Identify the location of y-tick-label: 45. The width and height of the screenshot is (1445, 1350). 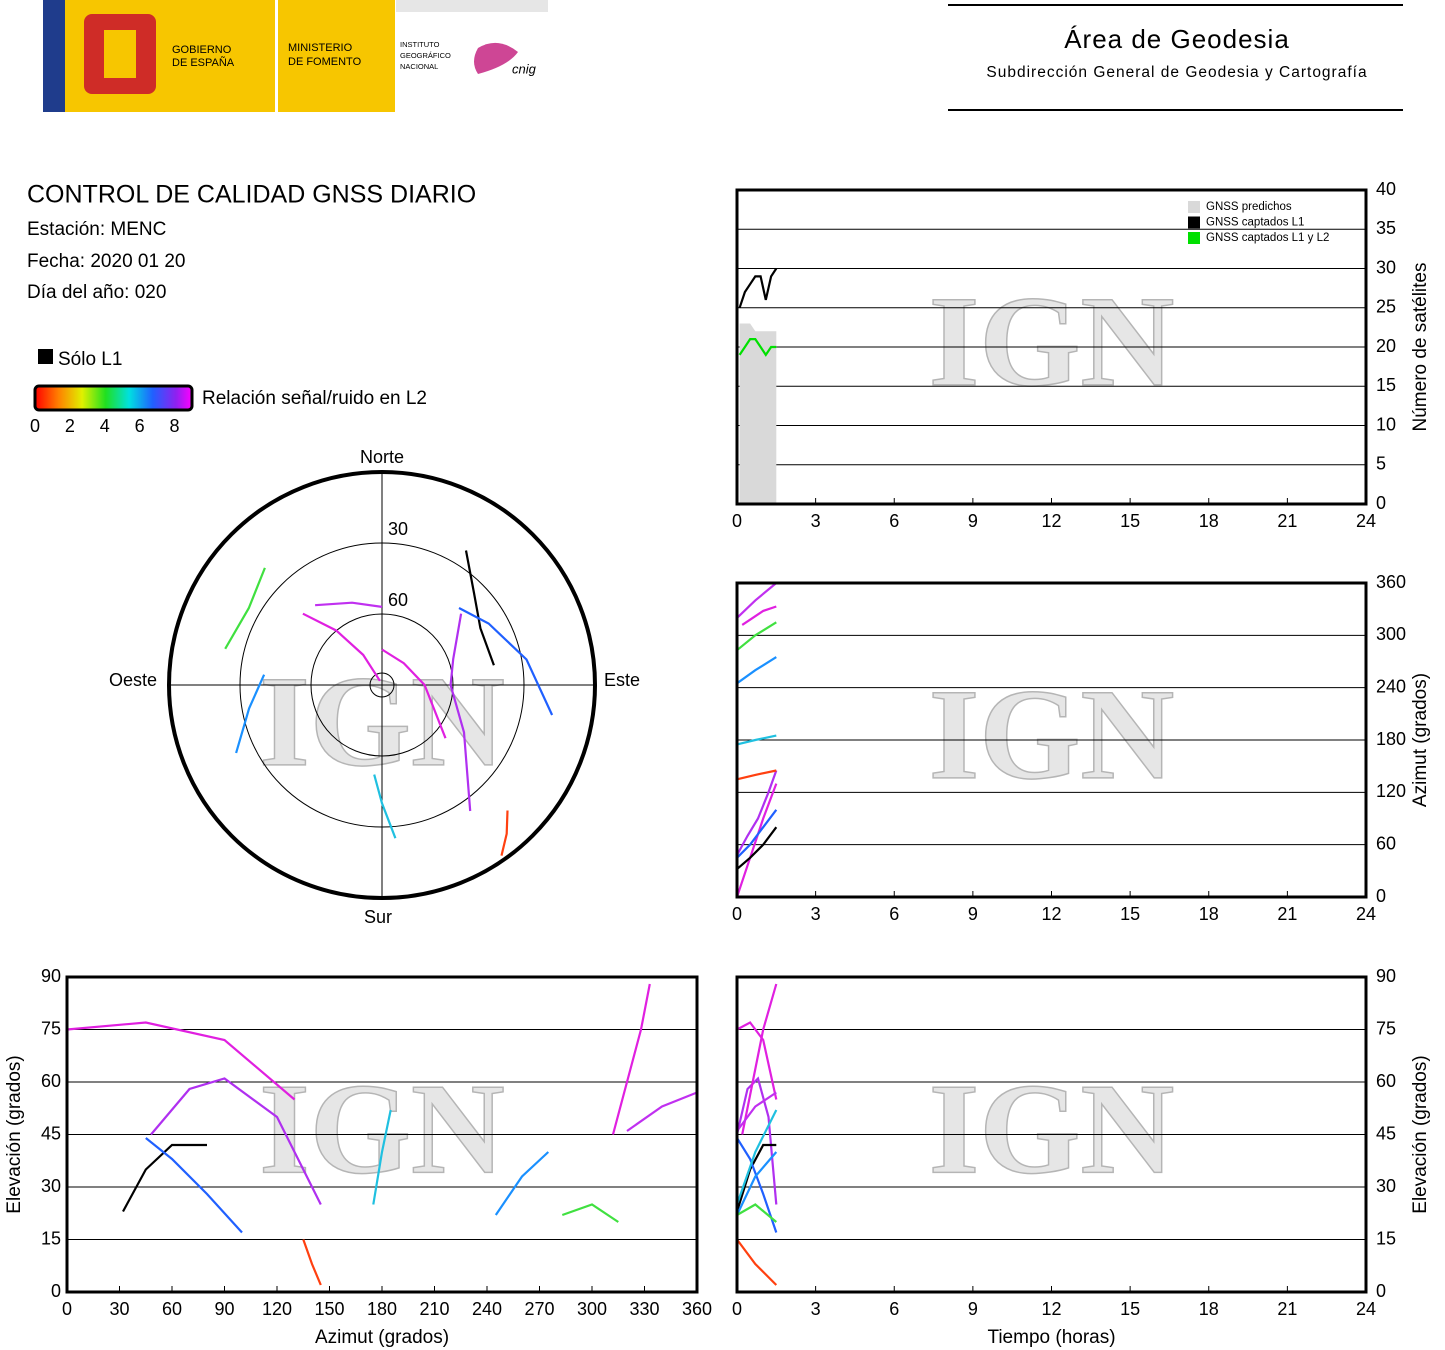
(1386, 1133).